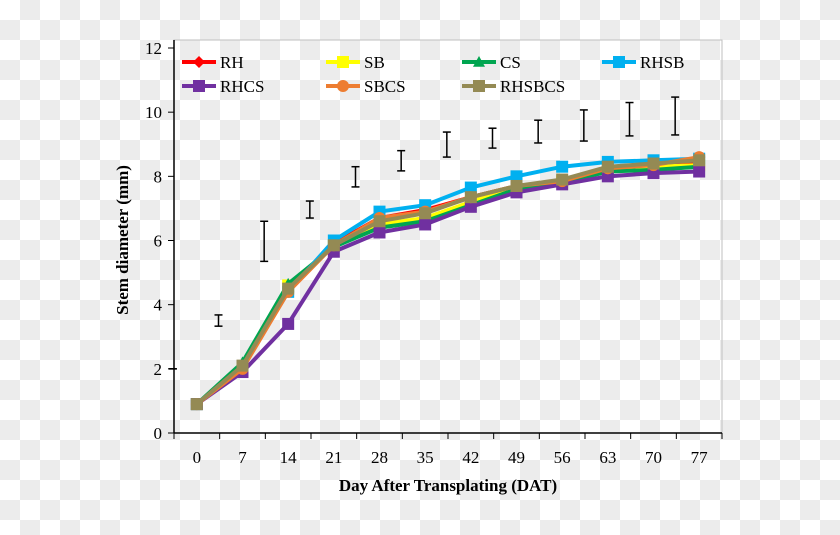  Describe the element at coordinates (700, 457) in the screenshot. I see `x-tick-label: 77` at that location.